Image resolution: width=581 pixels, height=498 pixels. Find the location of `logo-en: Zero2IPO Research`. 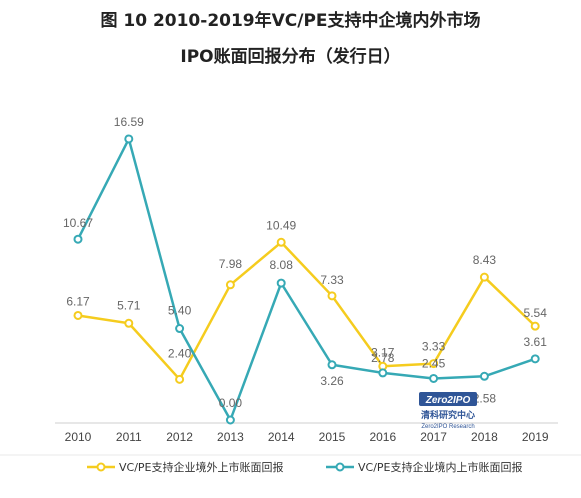

logo-en: Zero2IPO Research is located at coordinates (447, 427).